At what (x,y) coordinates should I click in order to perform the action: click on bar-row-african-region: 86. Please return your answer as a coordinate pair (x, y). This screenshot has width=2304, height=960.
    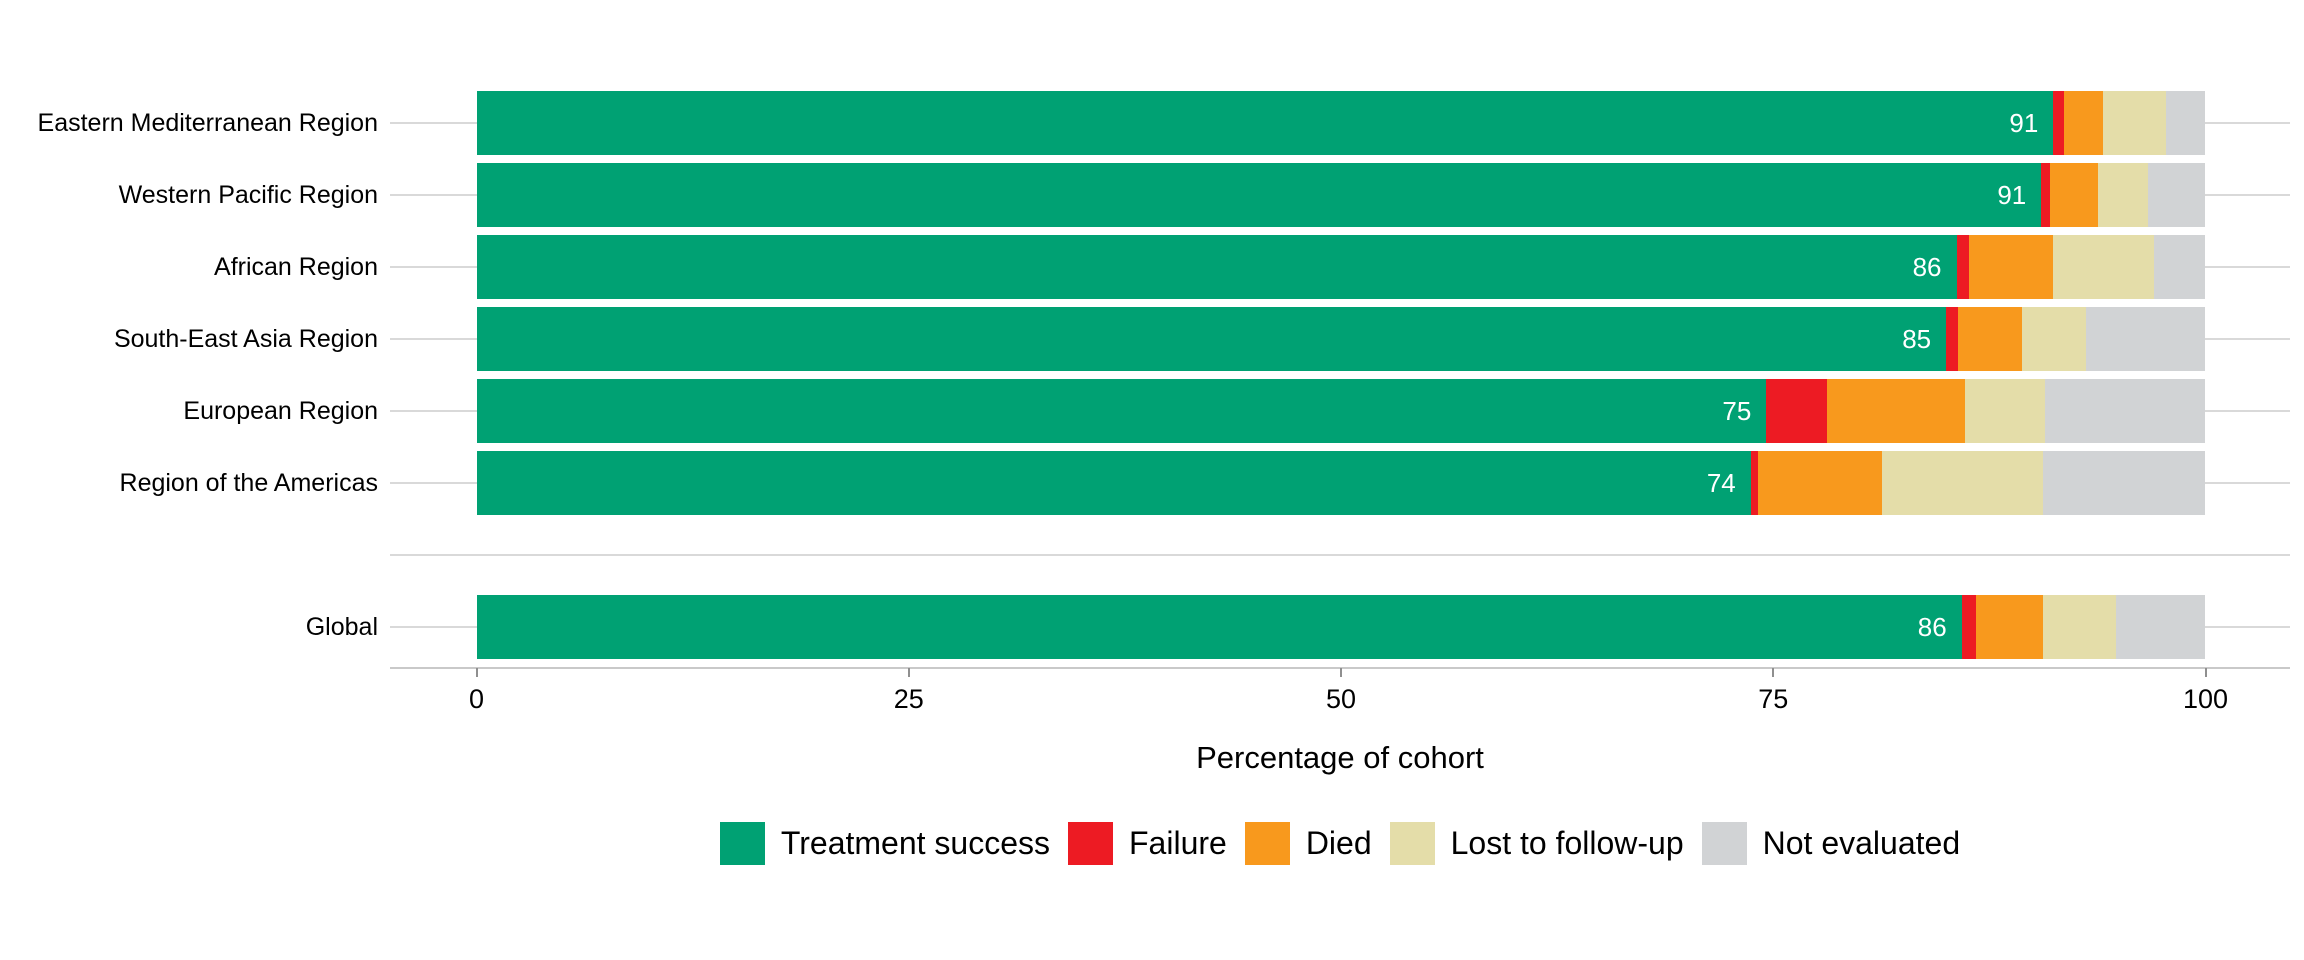
    Looking at the image, I should click on (1341, 267).